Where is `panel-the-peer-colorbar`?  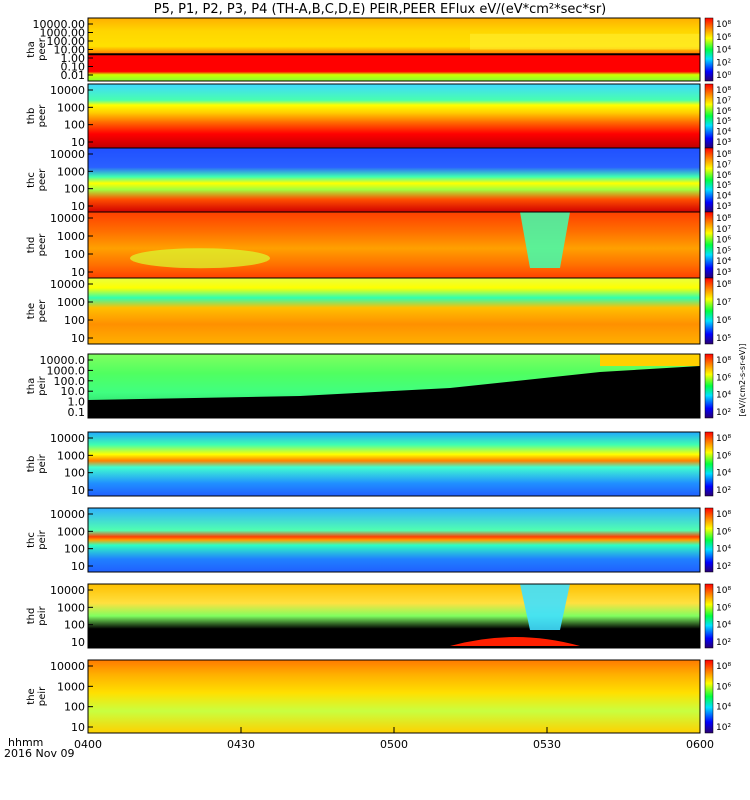 panel-the-peer-colorbar is located at coordinates (709, 311).